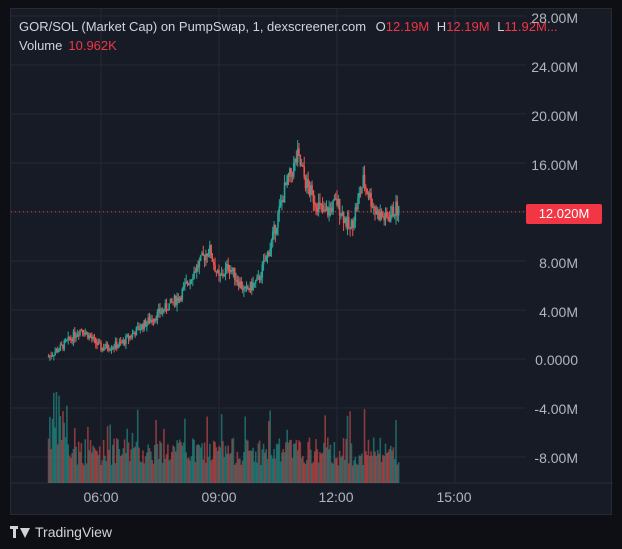  Describe the element at coordinates (219, 497) in the screenshot. I see `time-axis-label: 09:00` at that location.